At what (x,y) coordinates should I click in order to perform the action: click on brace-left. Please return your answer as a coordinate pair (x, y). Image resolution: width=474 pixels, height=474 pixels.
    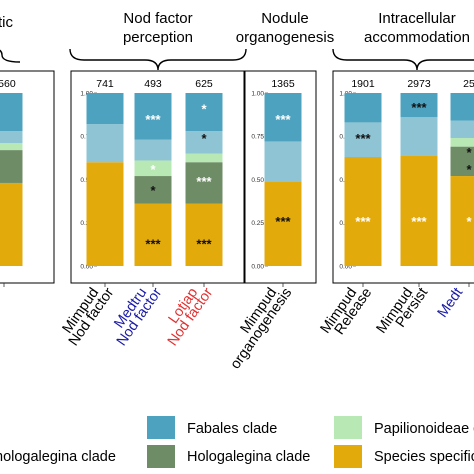
    Looking at the image, I should click on (10, 56).